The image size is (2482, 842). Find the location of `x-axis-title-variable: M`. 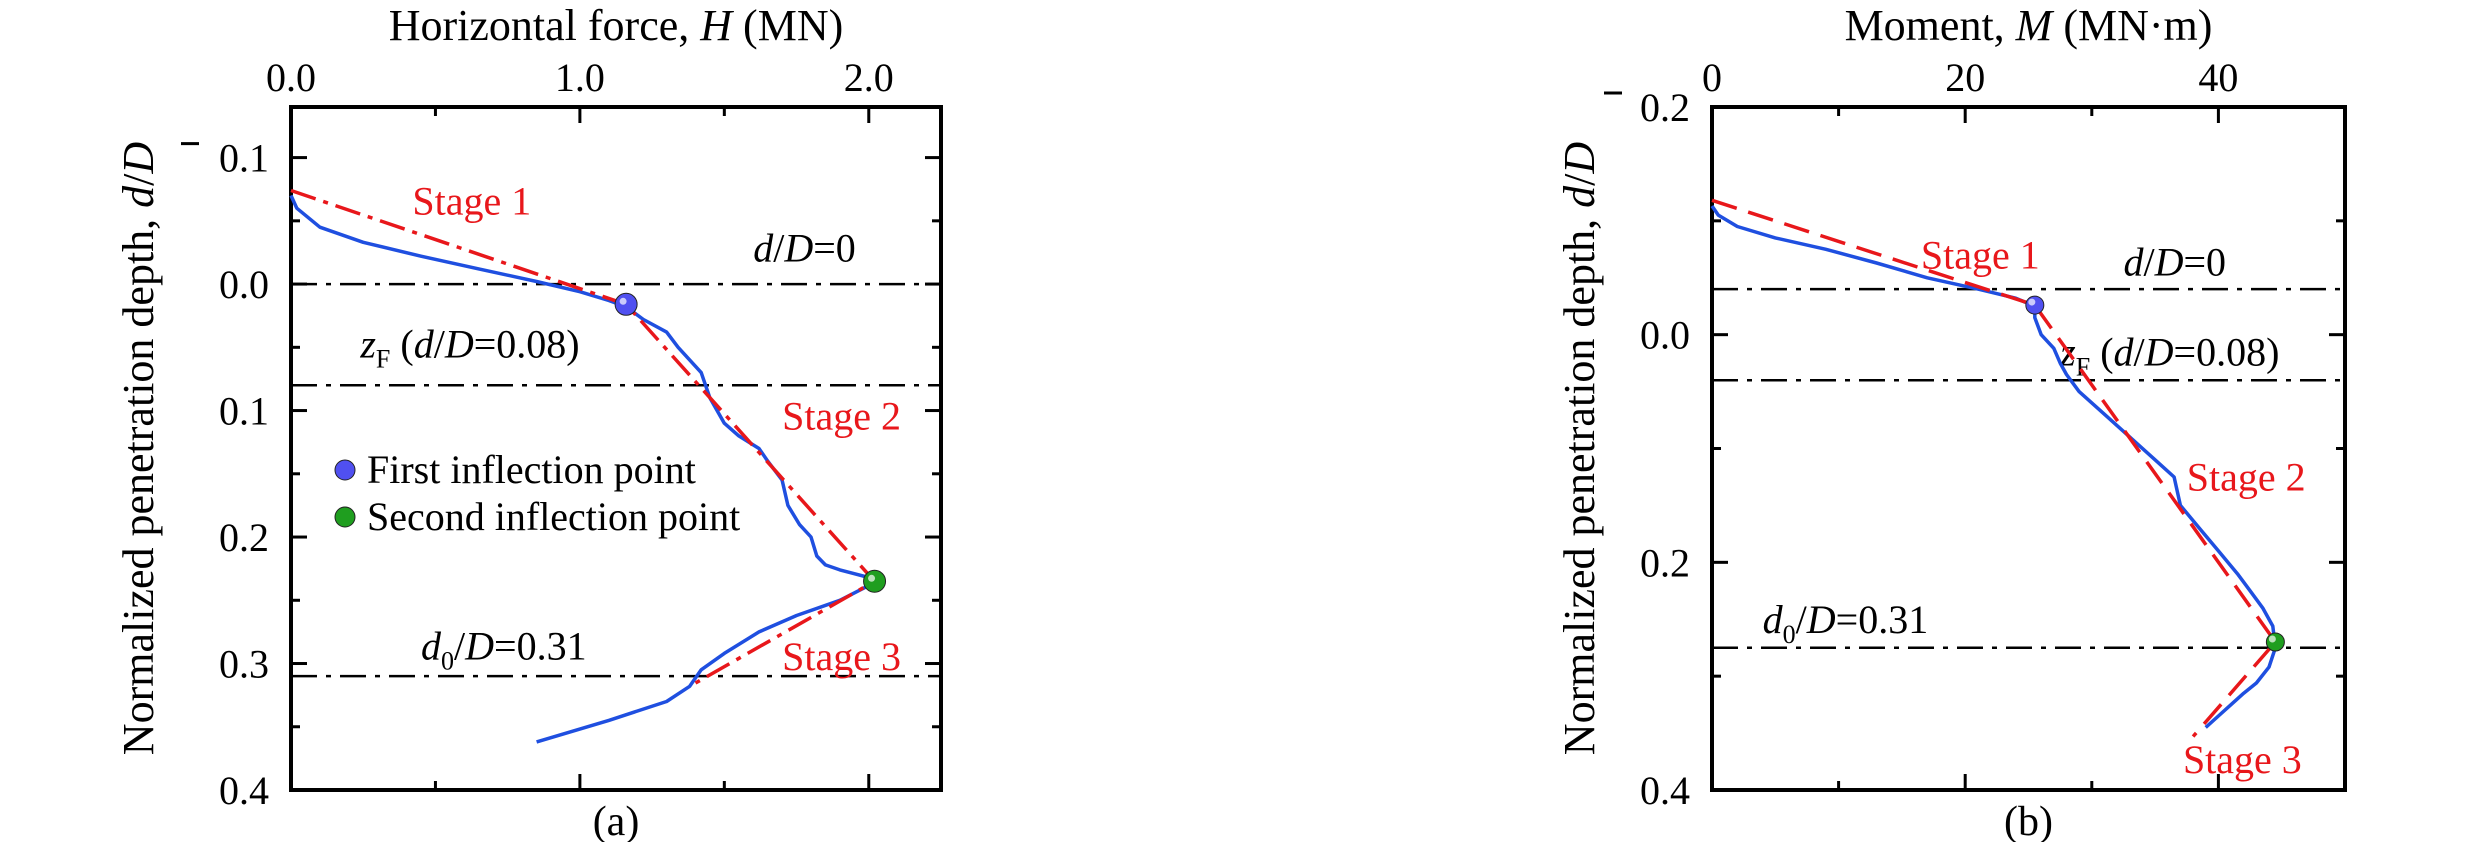

x-axis-title-variable: M is located at coordinates (2035, 25).